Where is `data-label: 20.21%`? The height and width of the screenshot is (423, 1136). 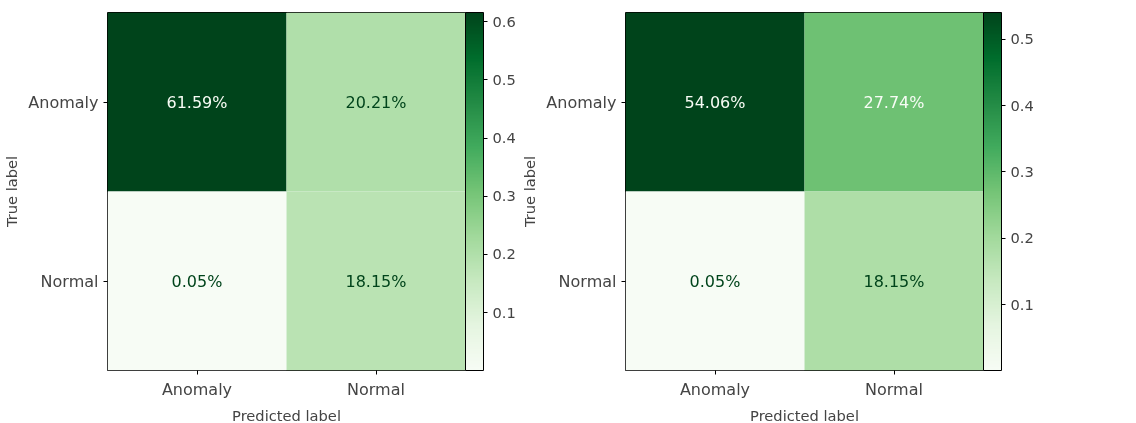
data-label: 20.21% is located at coordinates (376, 102).